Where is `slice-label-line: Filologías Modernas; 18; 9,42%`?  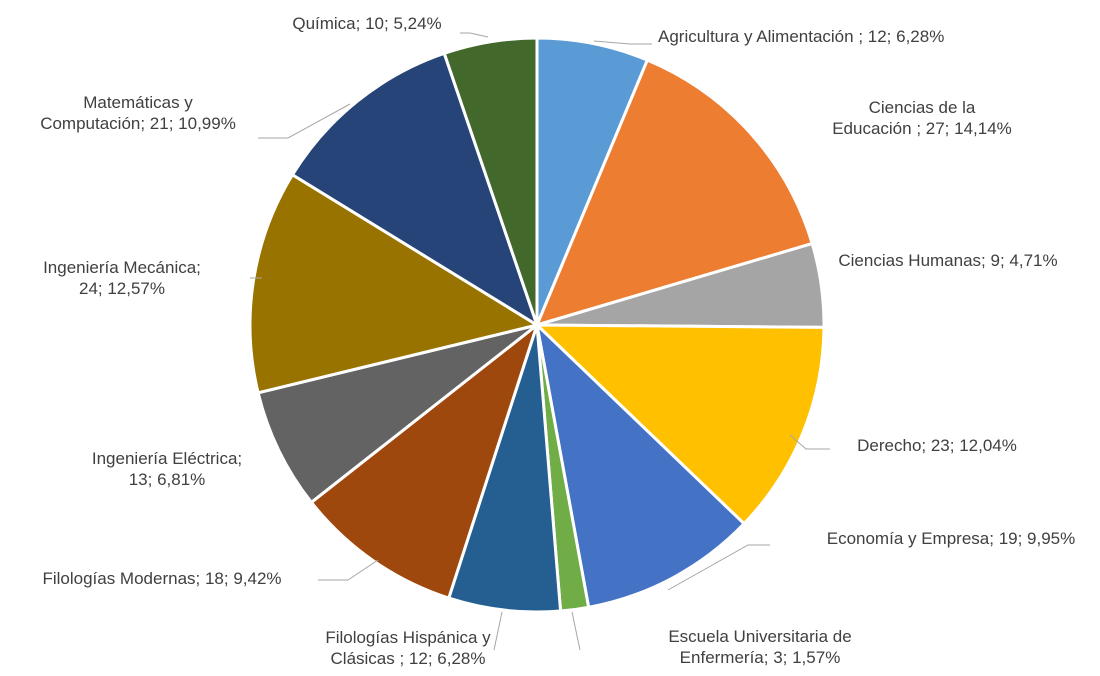 slice-label-line: Filologías Modernas; 18; 9,42% is located at coordinates (161, 578).